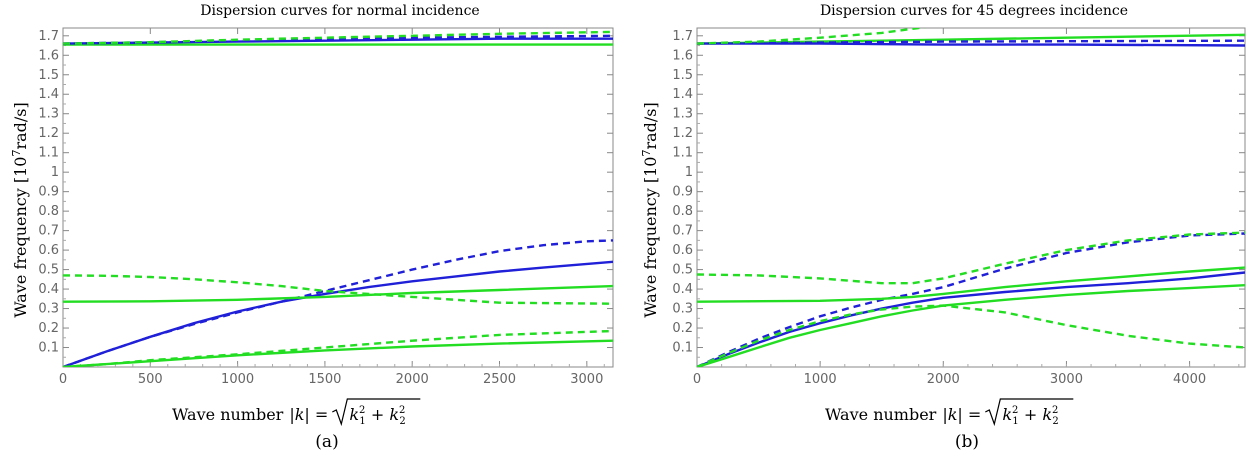 The image size is (1251, 459). I want to click on chart-a-ylabel: Wave frequency [107rad/s], so click(20, 210).